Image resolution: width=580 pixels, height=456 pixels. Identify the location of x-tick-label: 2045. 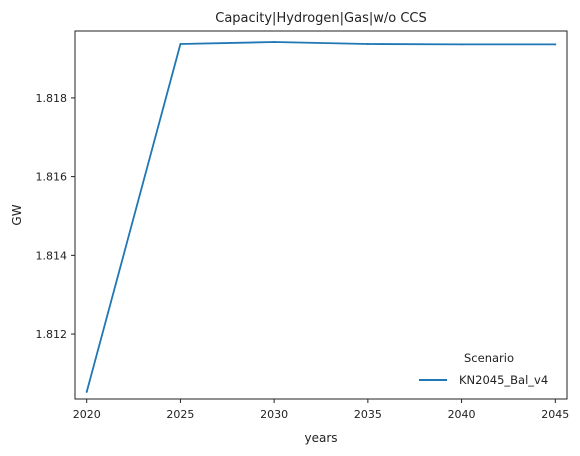
(555, 414).